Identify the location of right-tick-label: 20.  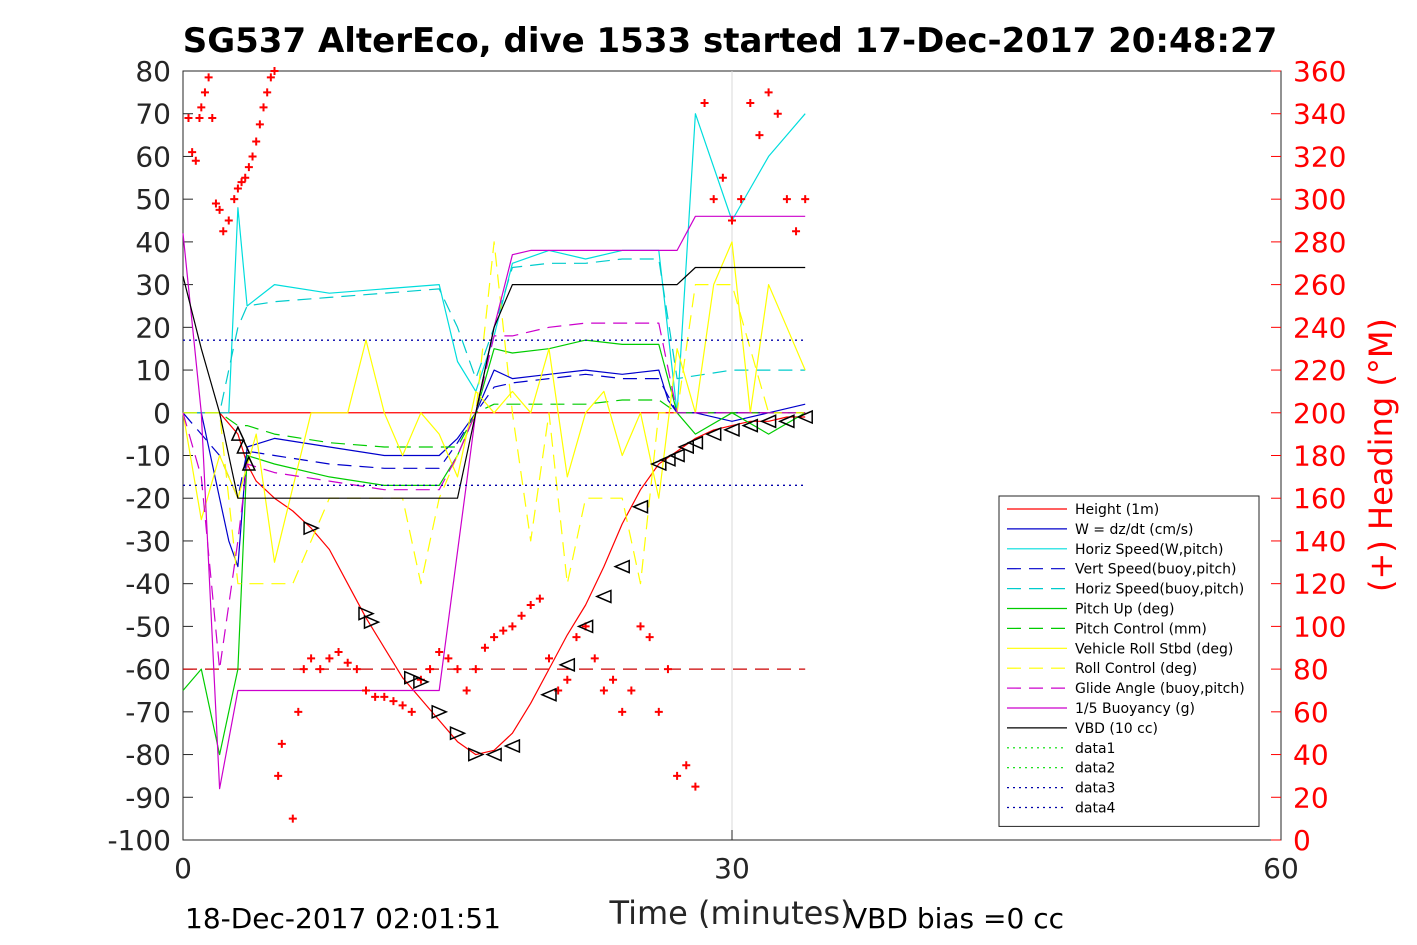
(1311, 797).